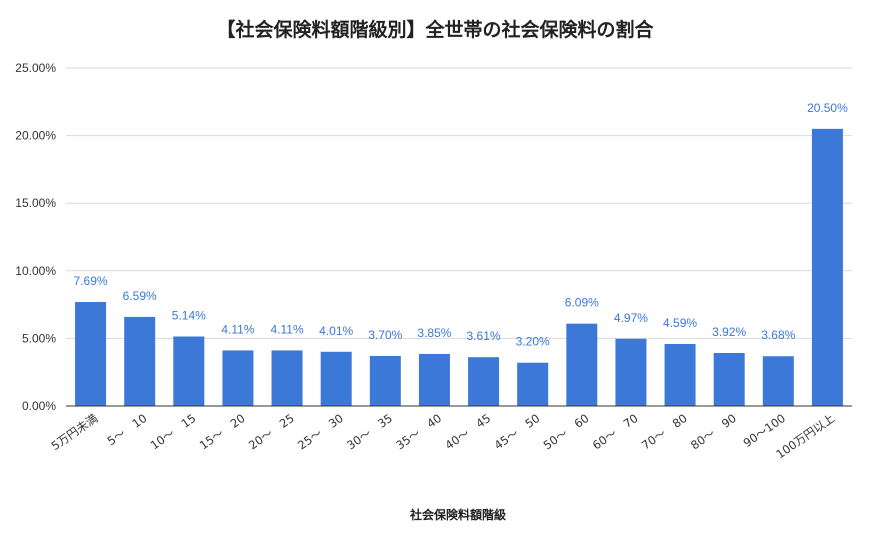 This screenshot has width=870, height=533. I want to click on x-axis-label: 社会保険料額階級, so click(457, 514).